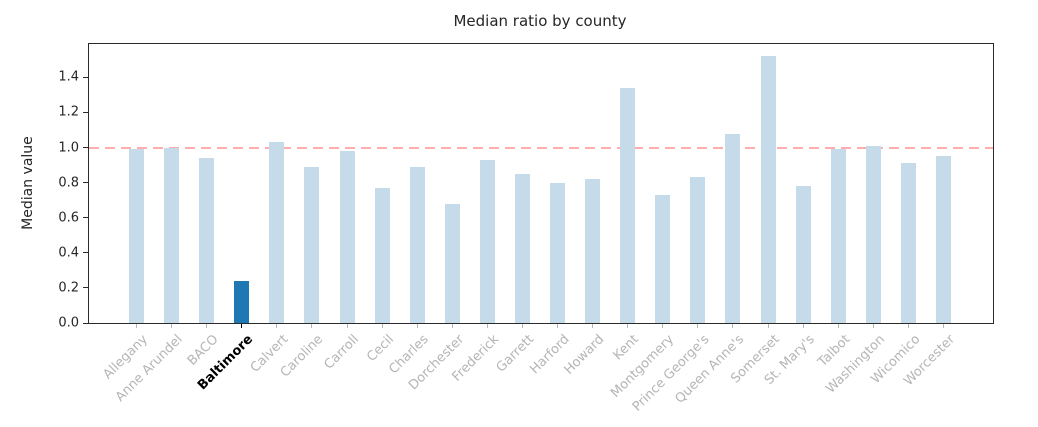  I want to click on bar-prince-george-s, so click(698, 250).